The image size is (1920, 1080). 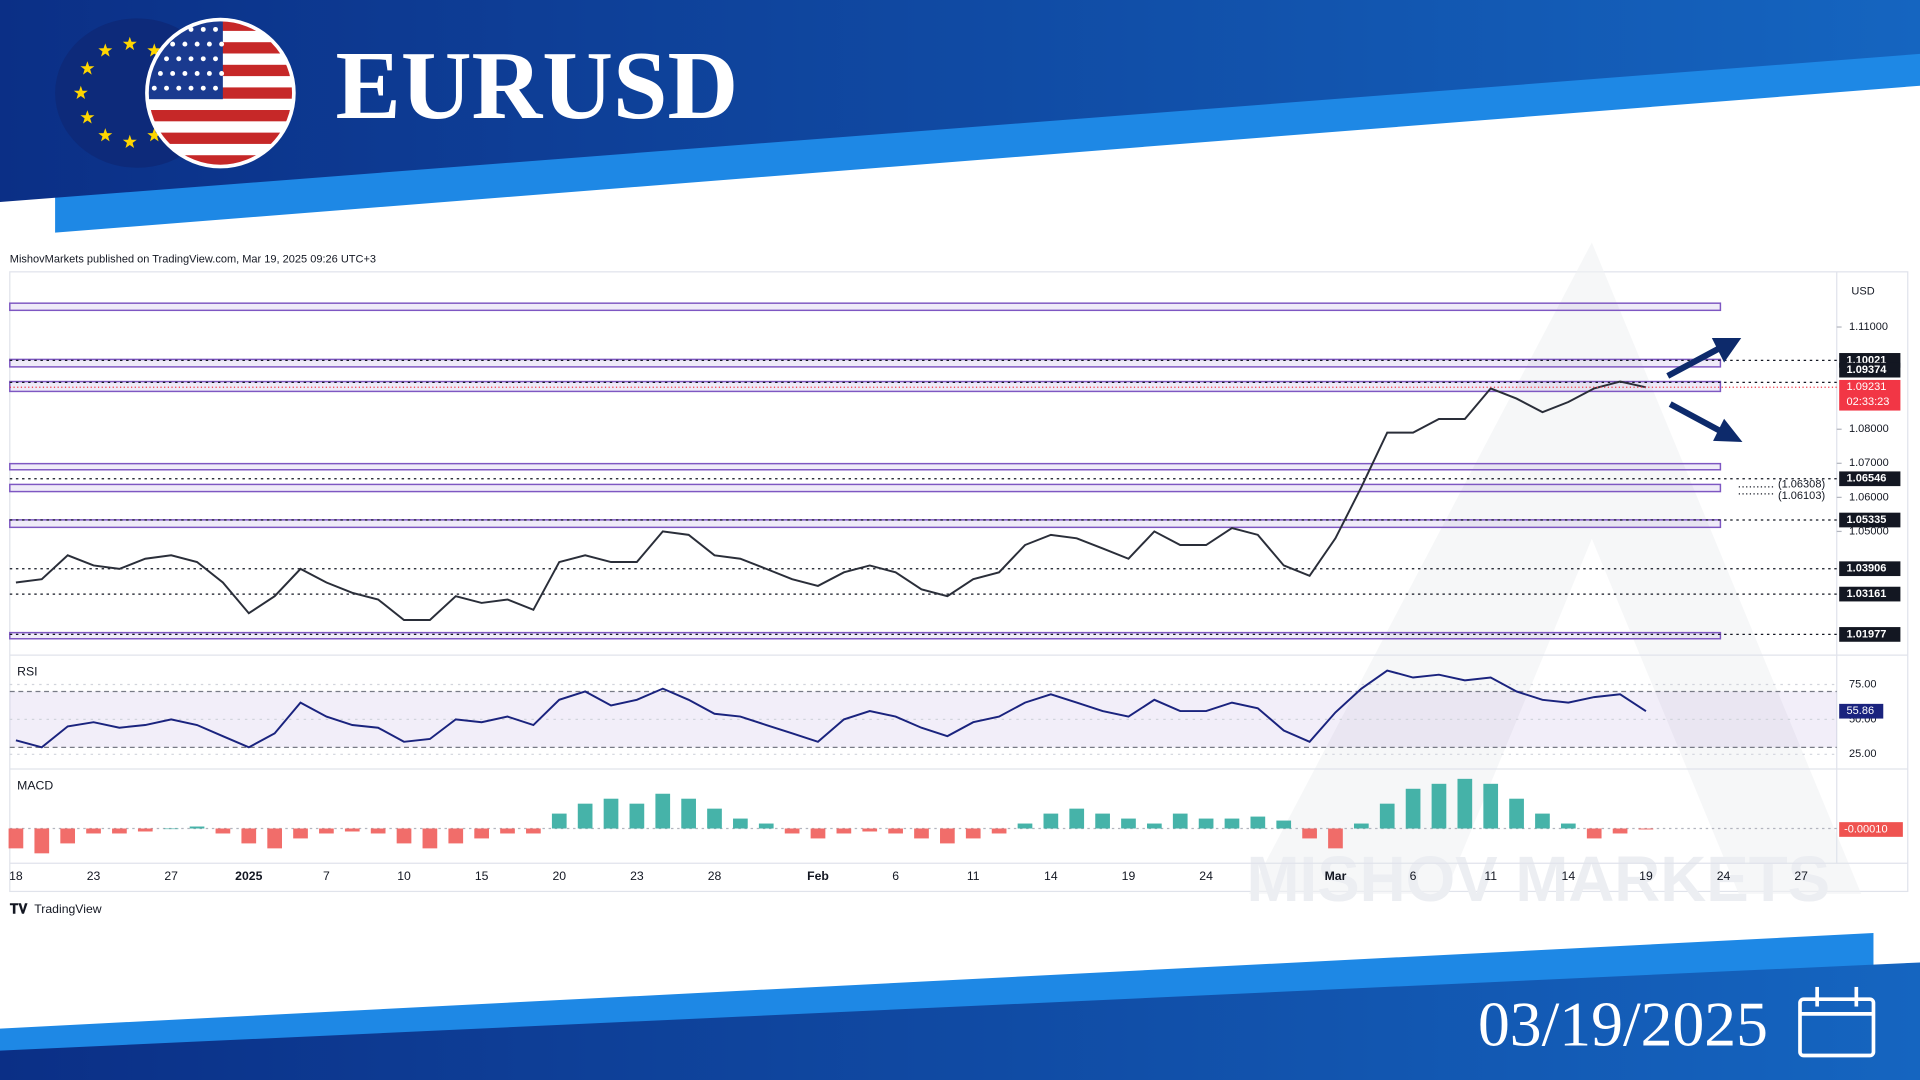 I want to click on x-tick-label: 6, so click(x=895, y=876).